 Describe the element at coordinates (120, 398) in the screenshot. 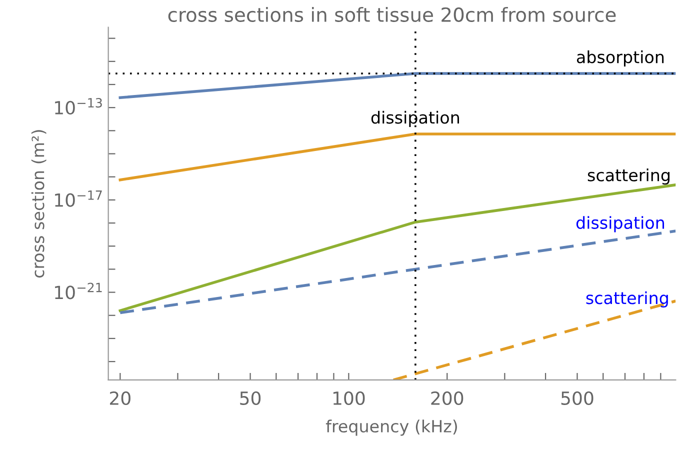

I see `x-tick-label: 20` at that location.